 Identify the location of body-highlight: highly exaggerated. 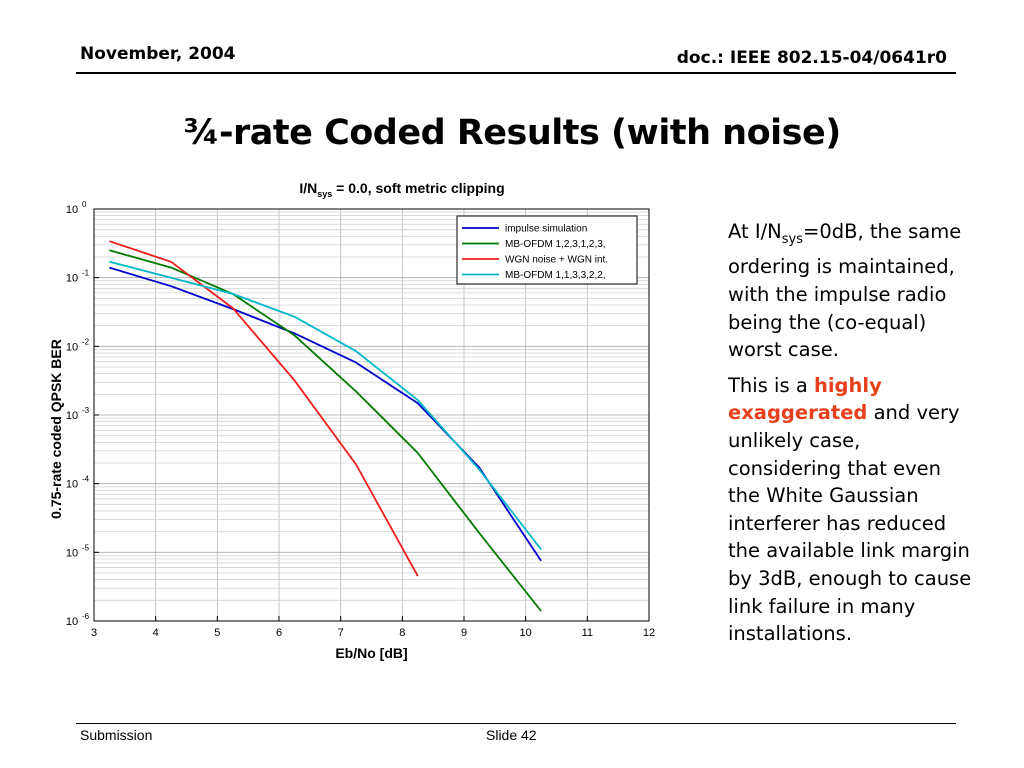
(805, 399).